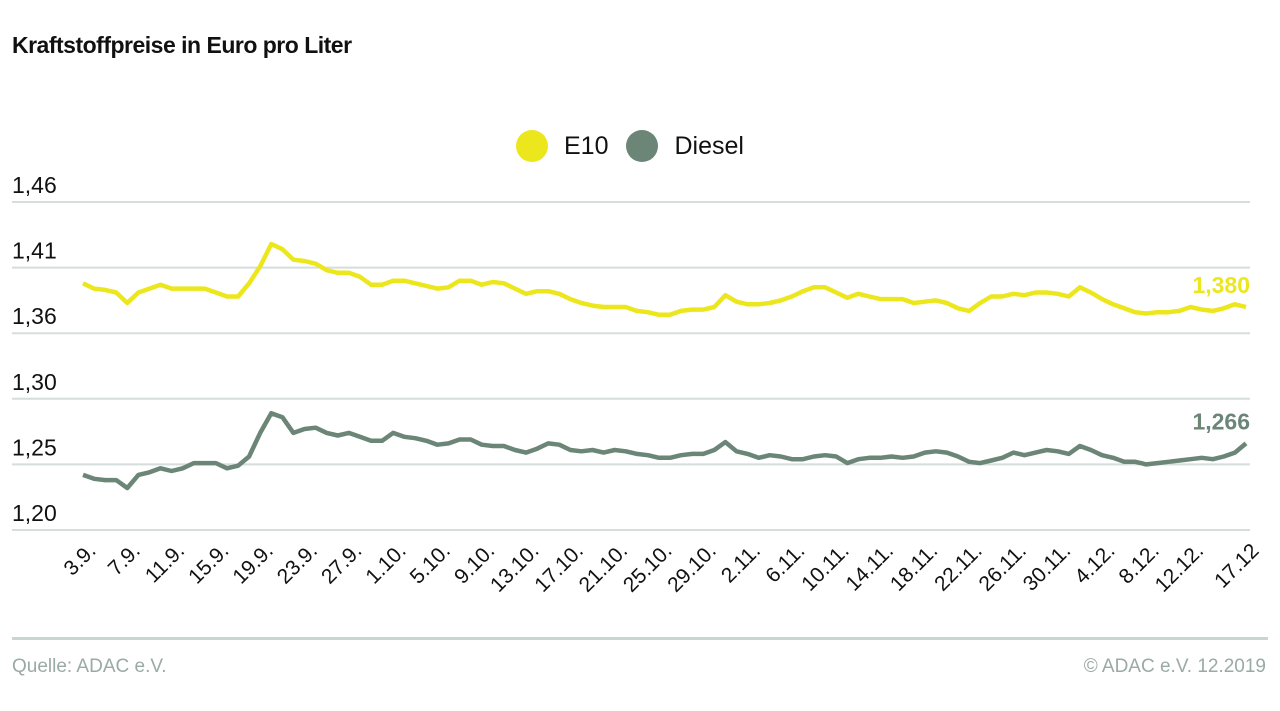 The image size is (1280, 711). I want to click on legend: E10 Diesel, so click(639, 146).